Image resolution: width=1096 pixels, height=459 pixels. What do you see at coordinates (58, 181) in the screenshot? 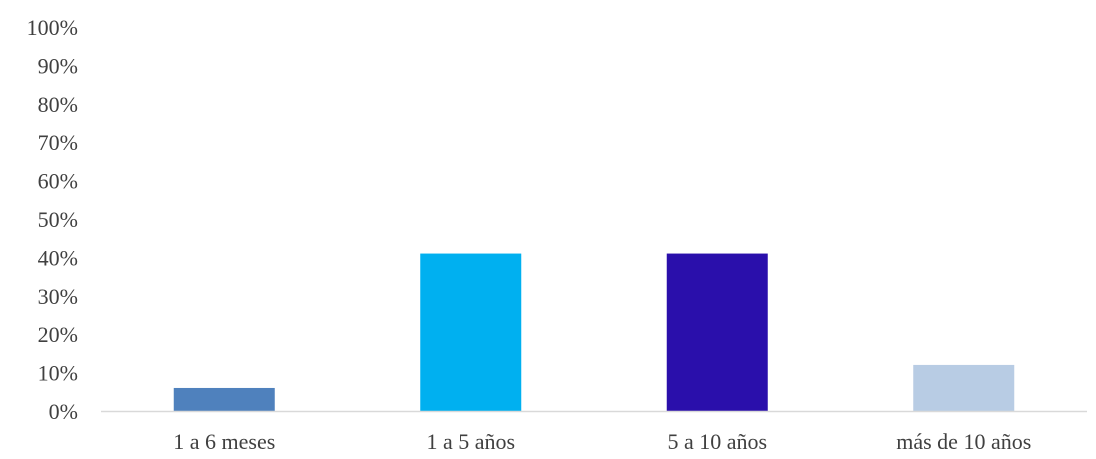
I see `y-tick-label: 60%` at bounding box center [58, 181].